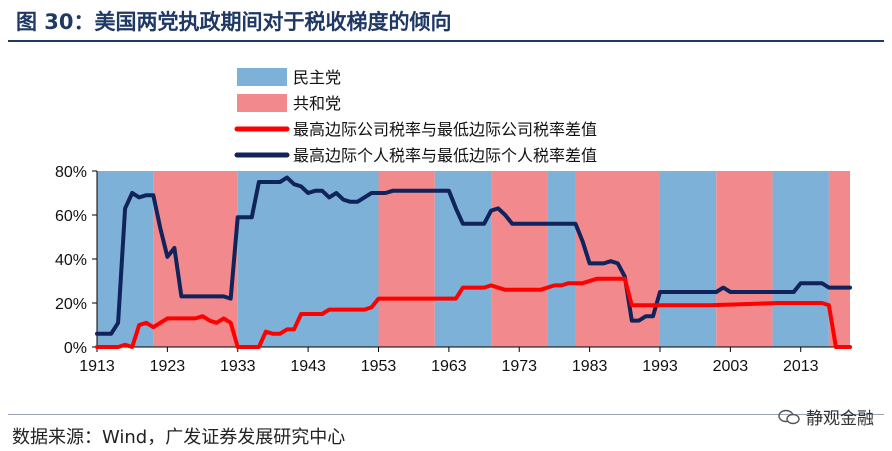 This screenshot has height=451, width=892. What do you see at coordinates (463, 259) in the screenshot?
I see `democrat-band-1961` at bounding box center [463, 259].